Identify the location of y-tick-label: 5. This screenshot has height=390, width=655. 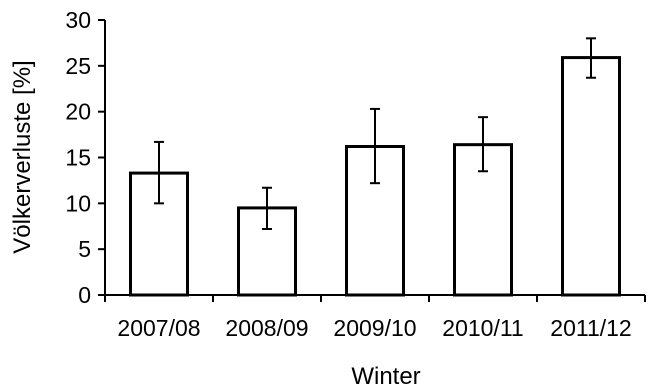
(84, 249).